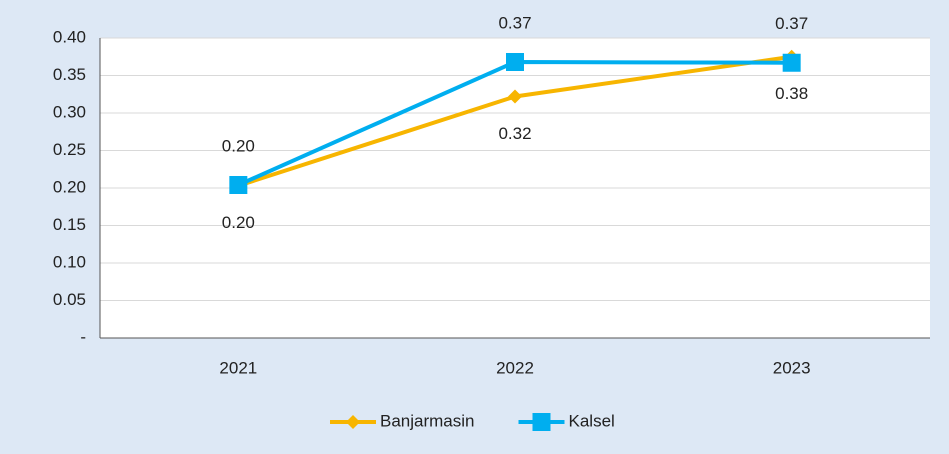 This screenshot has height=454, width=949. I want to click on data-label: 0.38, so click(791, 93).